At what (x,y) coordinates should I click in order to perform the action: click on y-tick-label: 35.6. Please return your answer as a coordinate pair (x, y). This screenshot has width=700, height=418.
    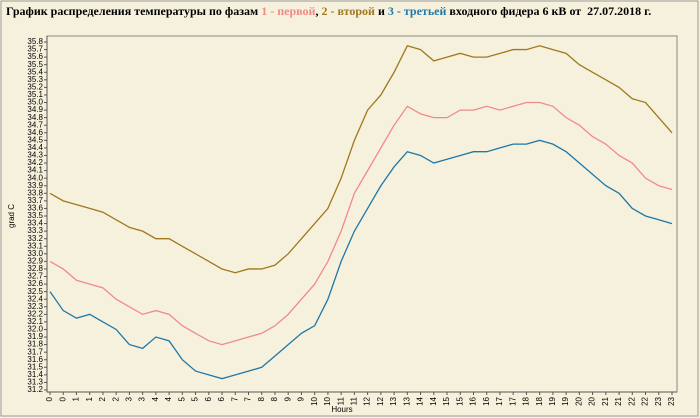
    Looking at the image, I should click on (35, 56).